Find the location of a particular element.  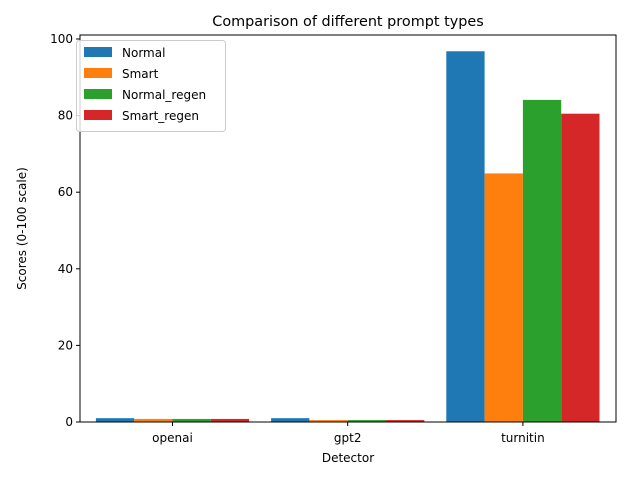

chart-title: Comparison of different prompt types is located at coordinates (347, 22).